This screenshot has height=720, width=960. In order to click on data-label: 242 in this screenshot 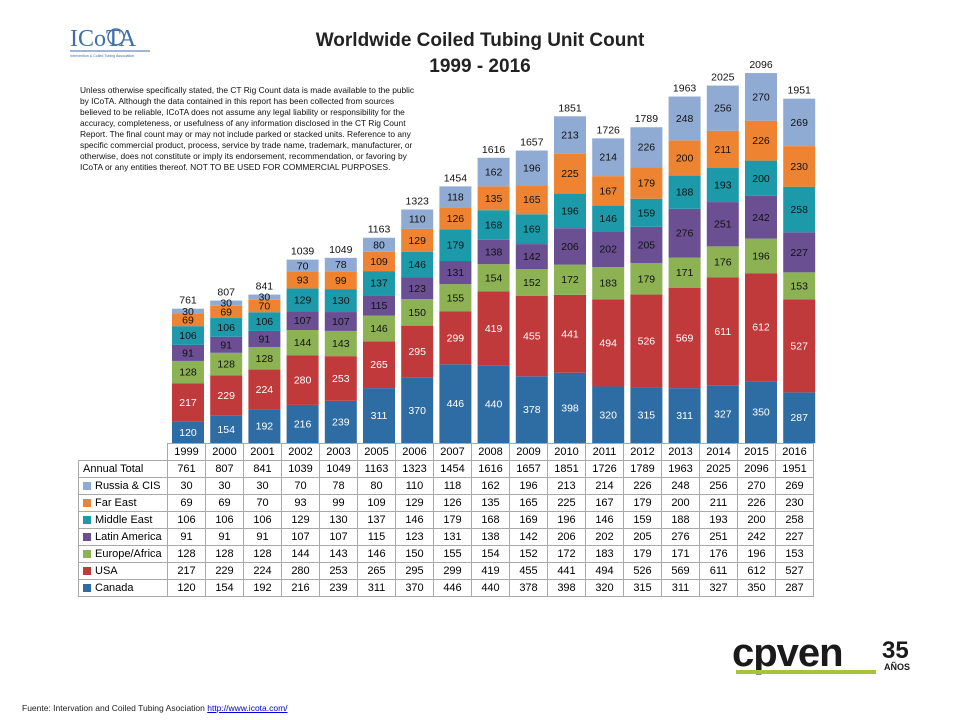, I will do `click(761, 218)`.